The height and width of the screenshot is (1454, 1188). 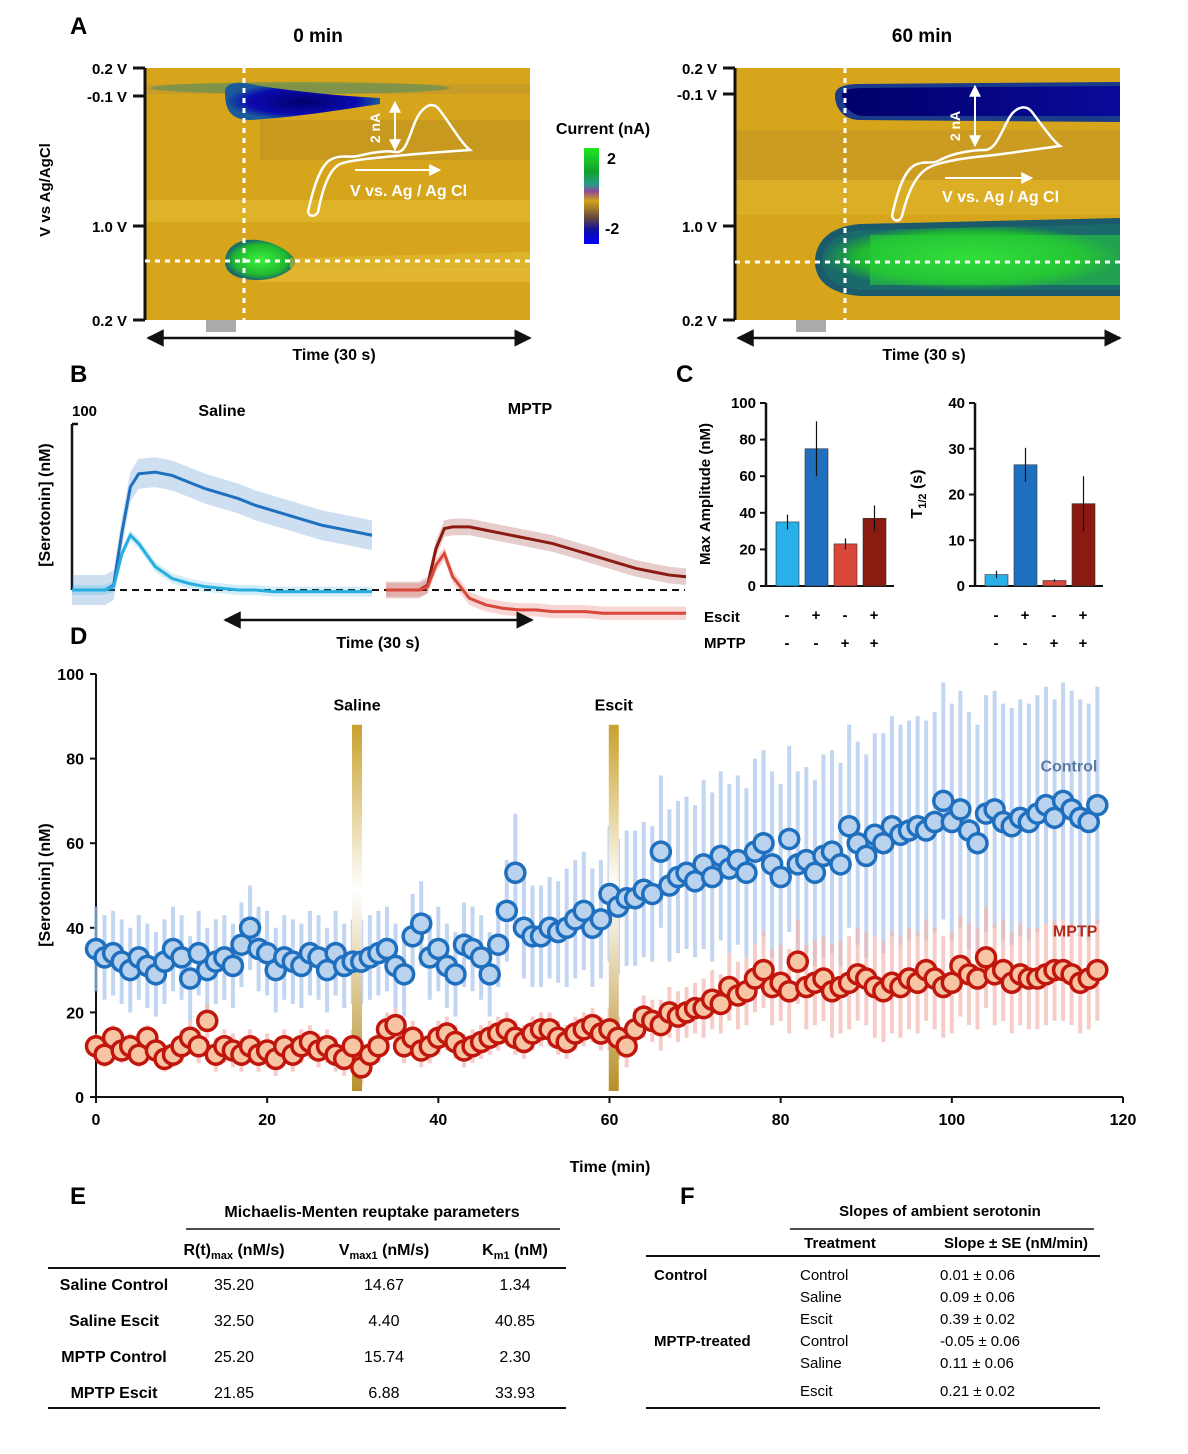 I want to click on panel-label-b: B, so click(x=78, y=374).